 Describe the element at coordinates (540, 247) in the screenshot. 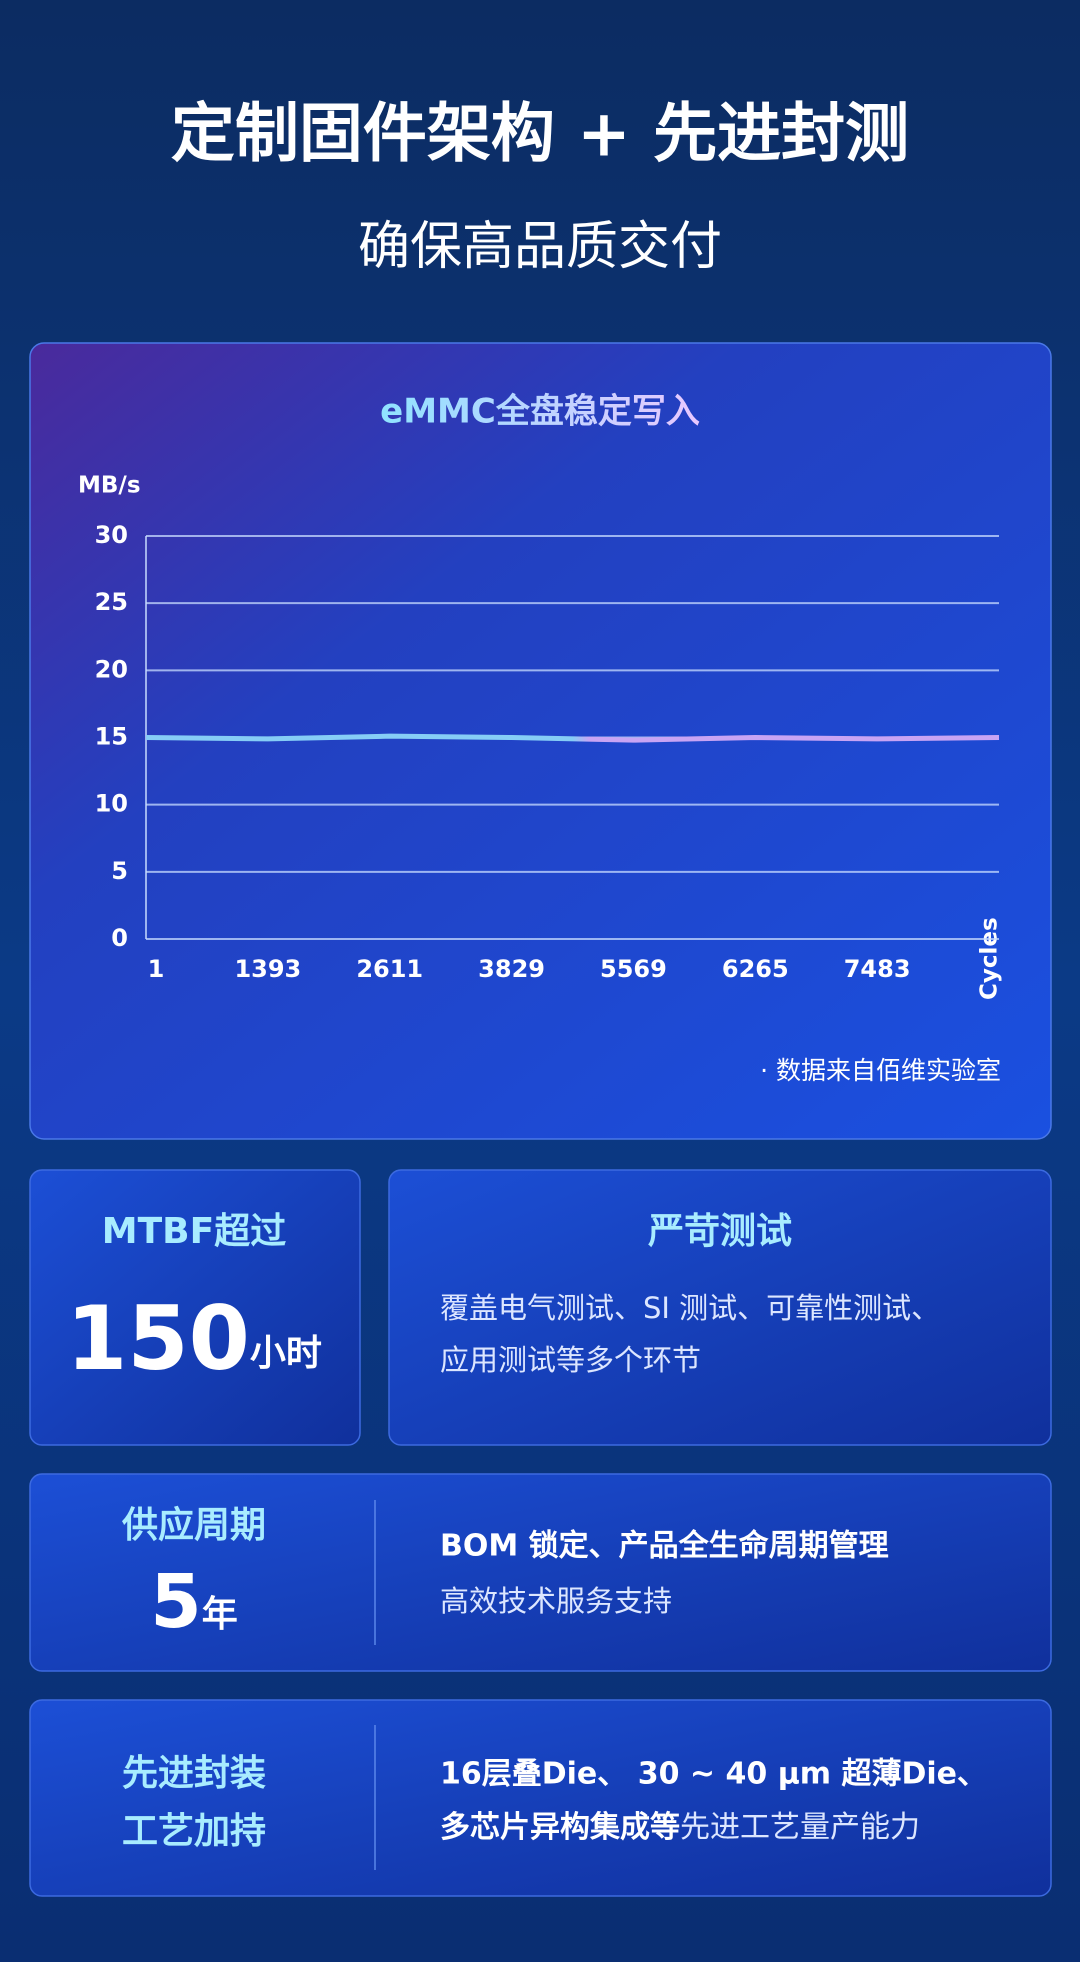

I see `subtitle: 确保高品质交付` at that location.